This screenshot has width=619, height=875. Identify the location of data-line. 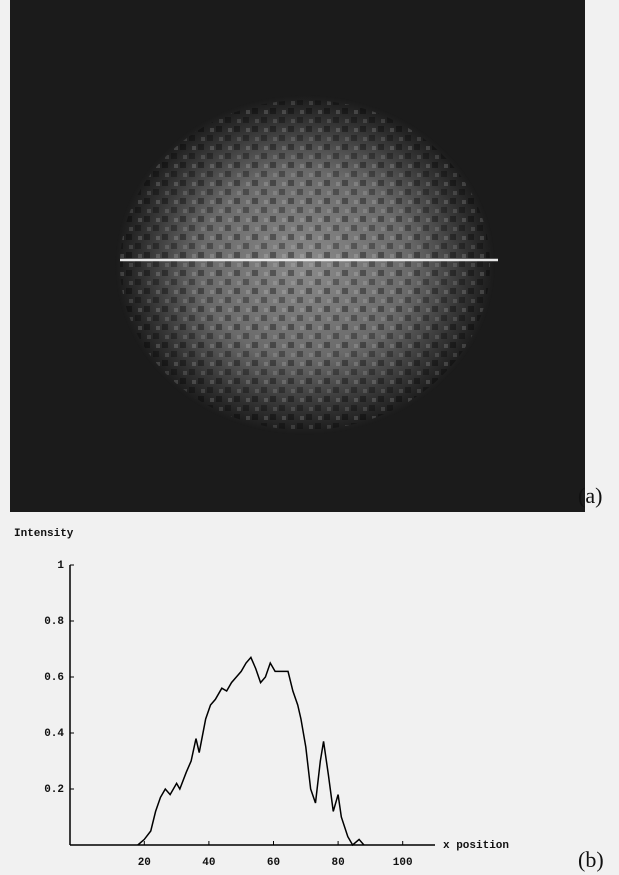
(251, 751).